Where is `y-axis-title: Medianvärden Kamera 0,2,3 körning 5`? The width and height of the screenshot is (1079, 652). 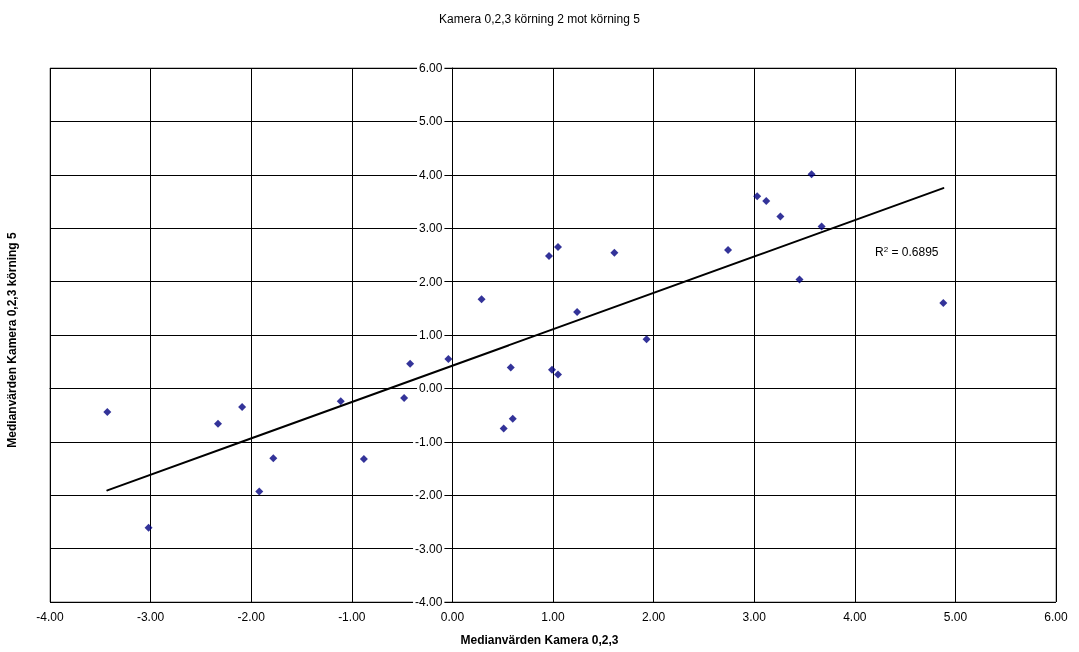
y-axis-title: Medianvärden Kamera 0,2,3 körning 5 is located at coordinates (12, 339).